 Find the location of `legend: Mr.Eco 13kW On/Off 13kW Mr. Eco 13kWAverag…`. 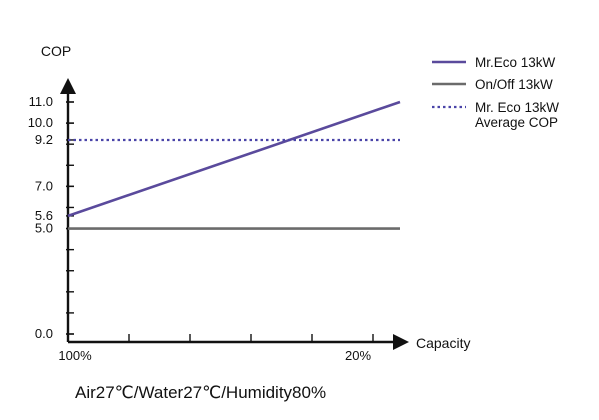

legend: Mr.Eco 13kW On/Off 13kW Mr. Eco 13kWAverag… is located at coordinates (495, 92).